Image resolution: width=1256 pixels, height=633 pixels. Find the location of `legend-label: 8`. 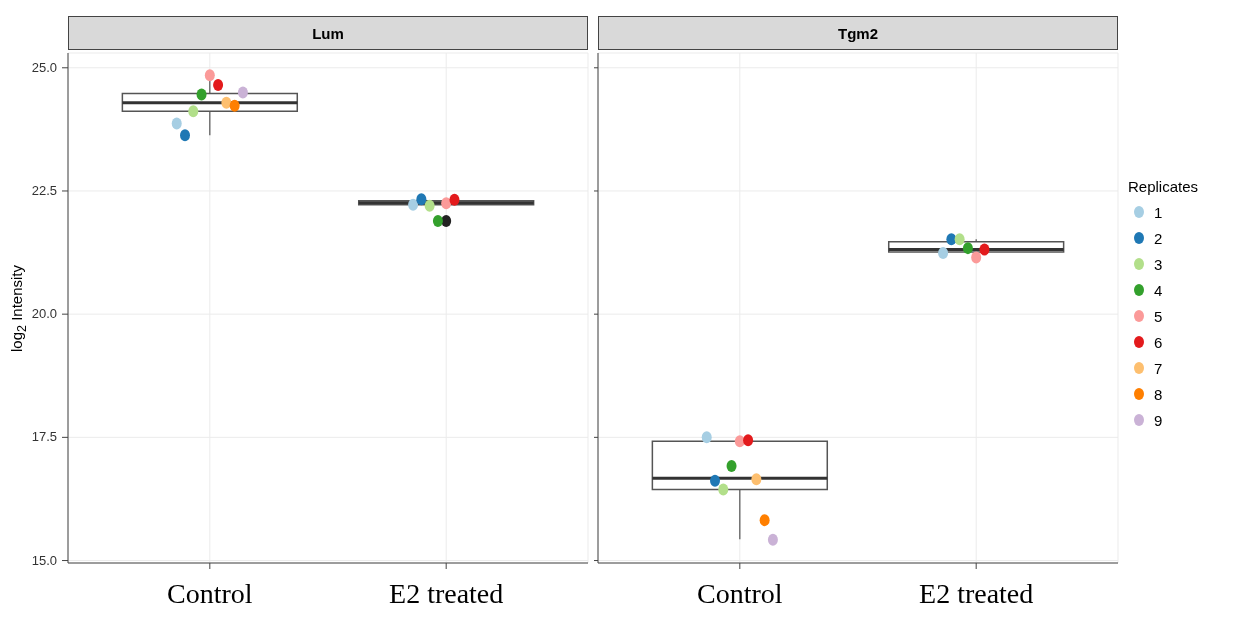

legend-label: 8 is located at coordinates (1158, 394).